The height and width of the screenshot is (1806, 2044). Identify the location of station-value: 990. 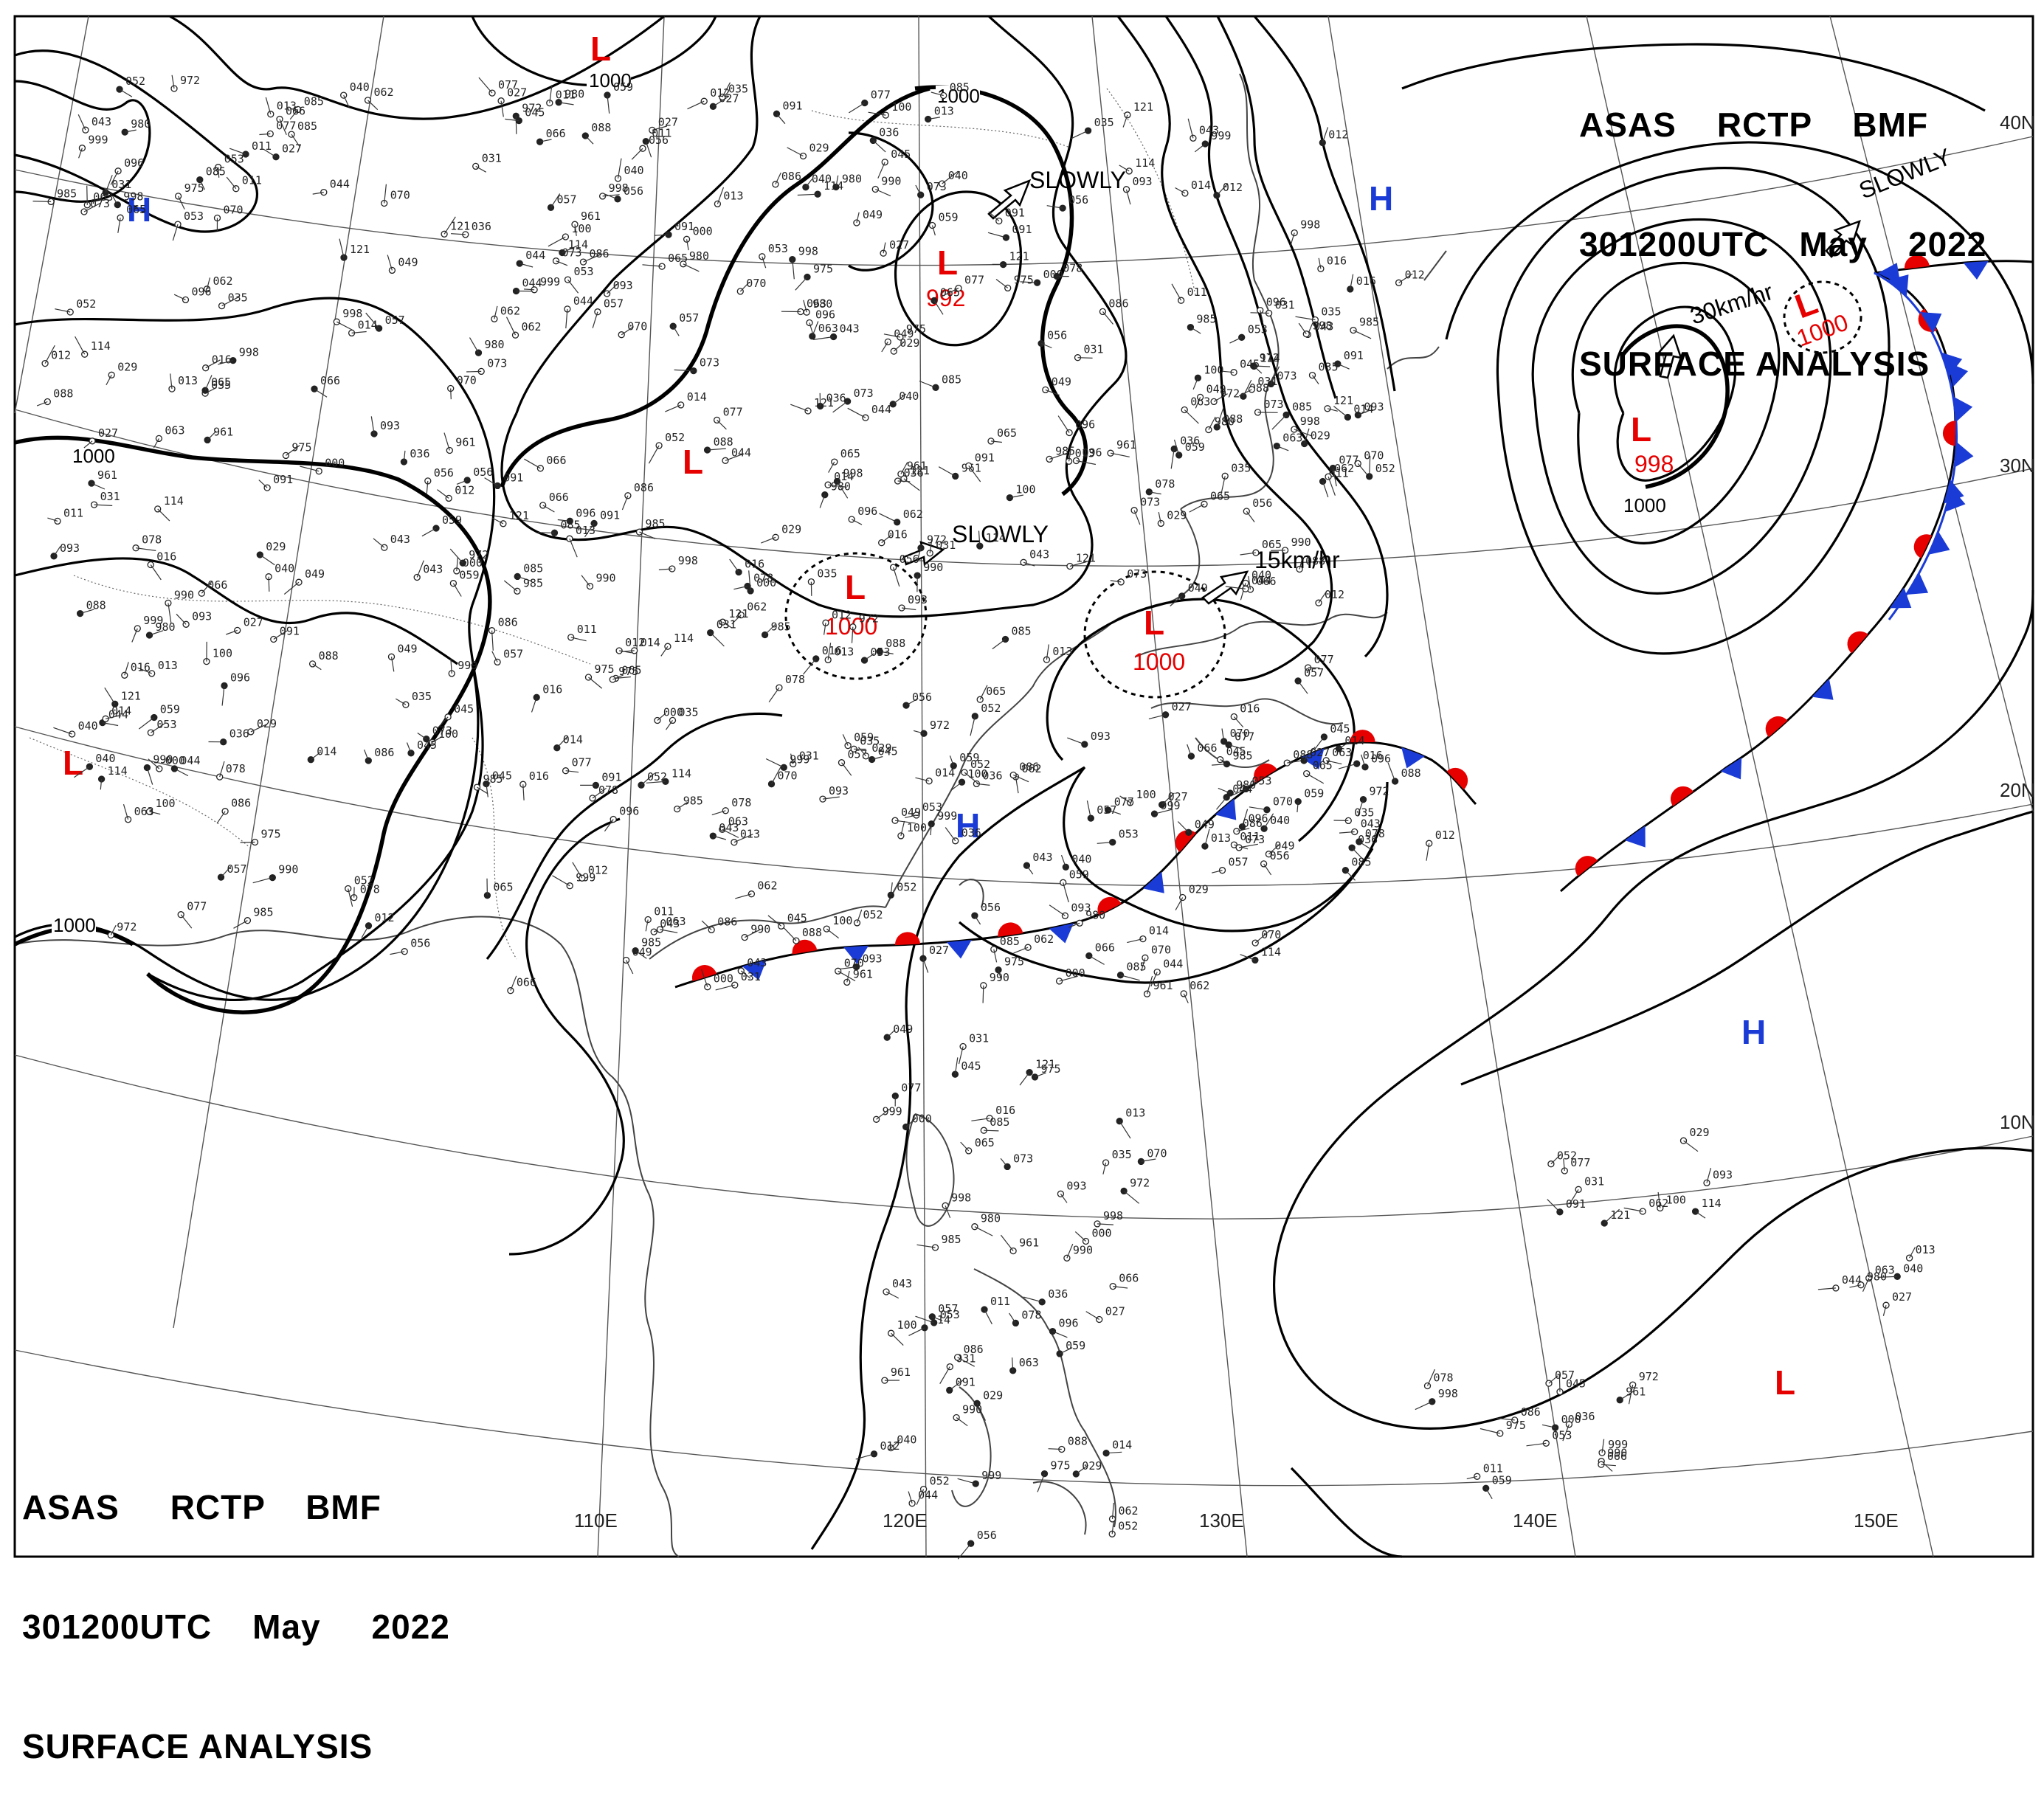
(163, 760).